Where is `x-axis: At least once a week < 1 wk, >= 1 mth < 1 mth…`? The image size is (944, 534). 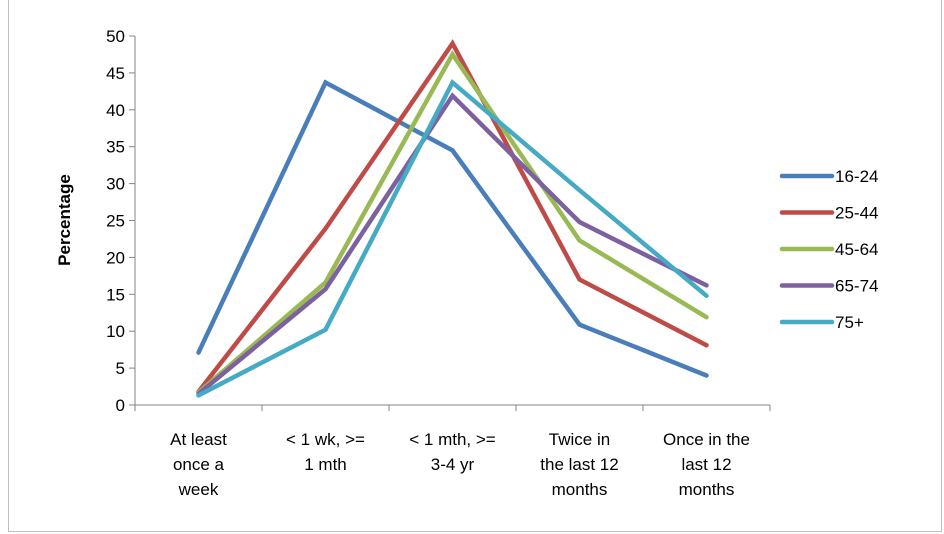
x-axis: At least once a week < 1 wk, >= 1 mth < 1 mth… is located at coordinates (452, 451).